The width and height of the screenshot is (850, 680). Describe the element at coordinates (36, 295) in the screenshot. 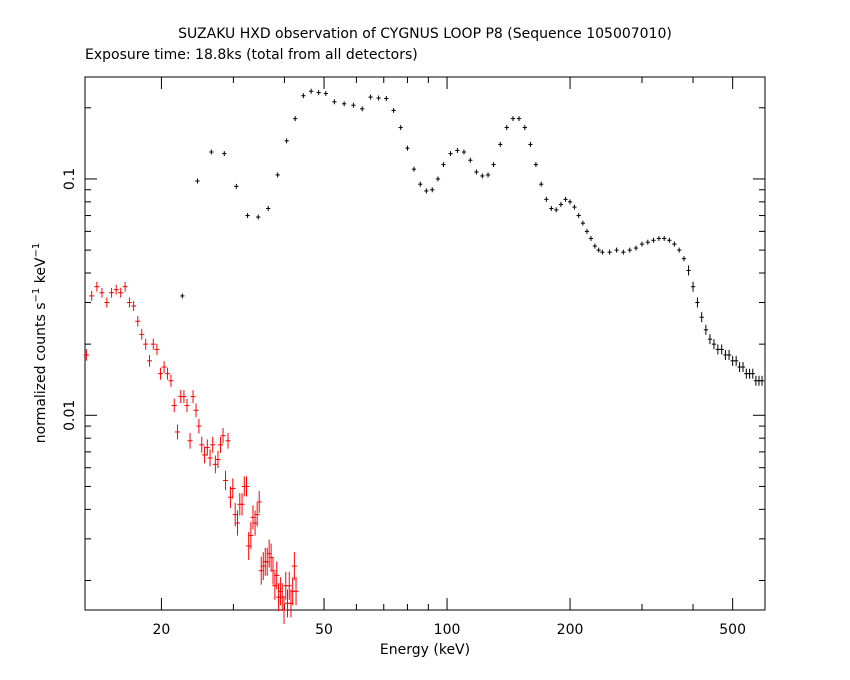

I see `y-axis-label-sup1: −1` at that location.